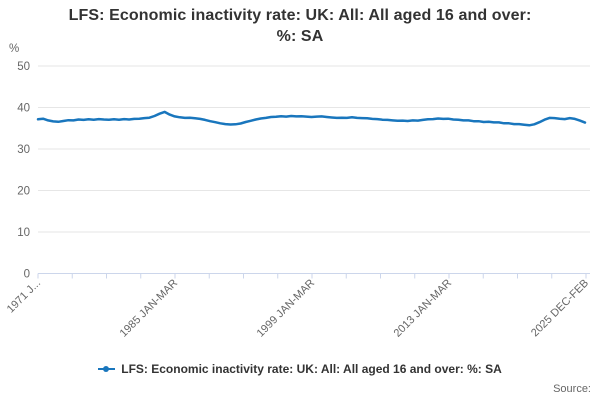 Image resolution: width=600 pixels, height=400 pixels. I want to click on series-line, so click(311, 118).